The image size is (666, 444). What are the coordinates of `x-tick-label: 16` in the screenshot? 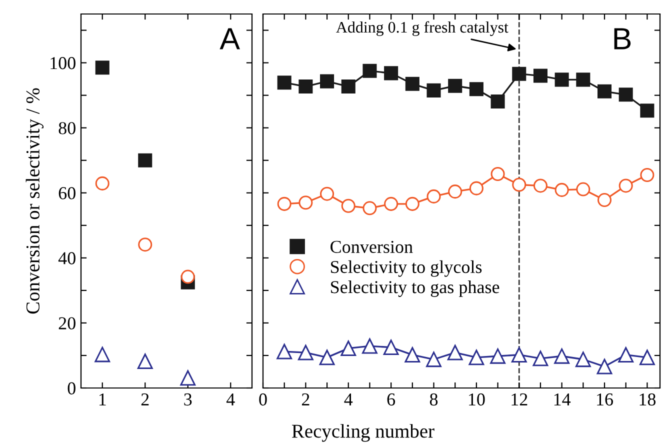 It's located at (605, 399).